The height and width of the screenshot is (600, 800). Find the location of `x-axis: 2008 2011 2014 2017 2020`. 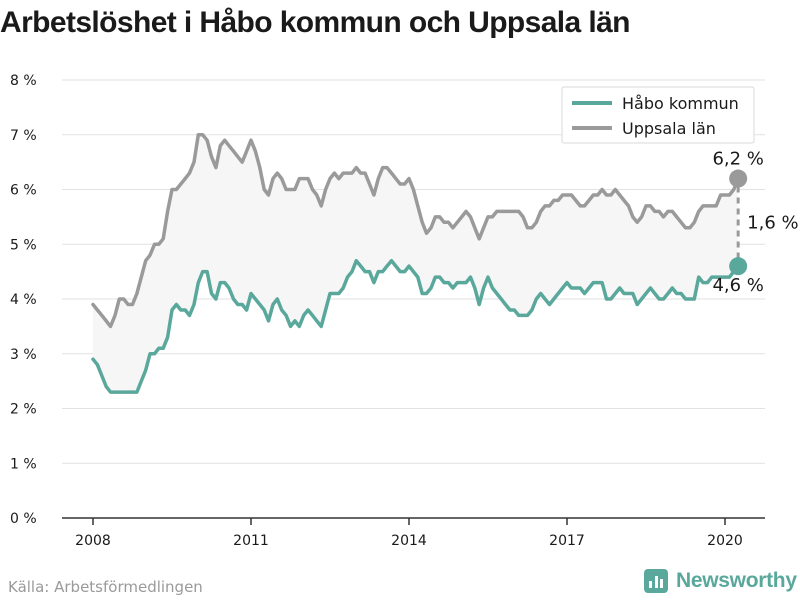

x-axis: 2008 2011 2014 2017 2020 is located at coordinates (413, 533).